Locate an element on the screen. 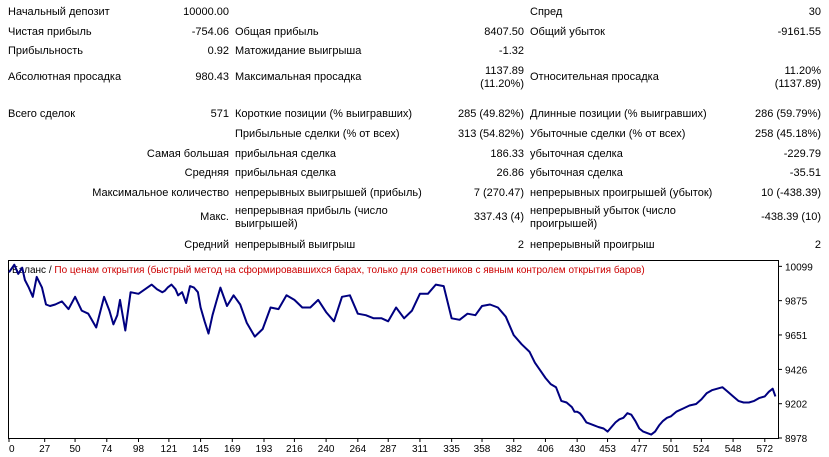 The image size is (829, 457). long-positions-label: Длинные позиции (% выигравших) is located at coordinates (618, 114).